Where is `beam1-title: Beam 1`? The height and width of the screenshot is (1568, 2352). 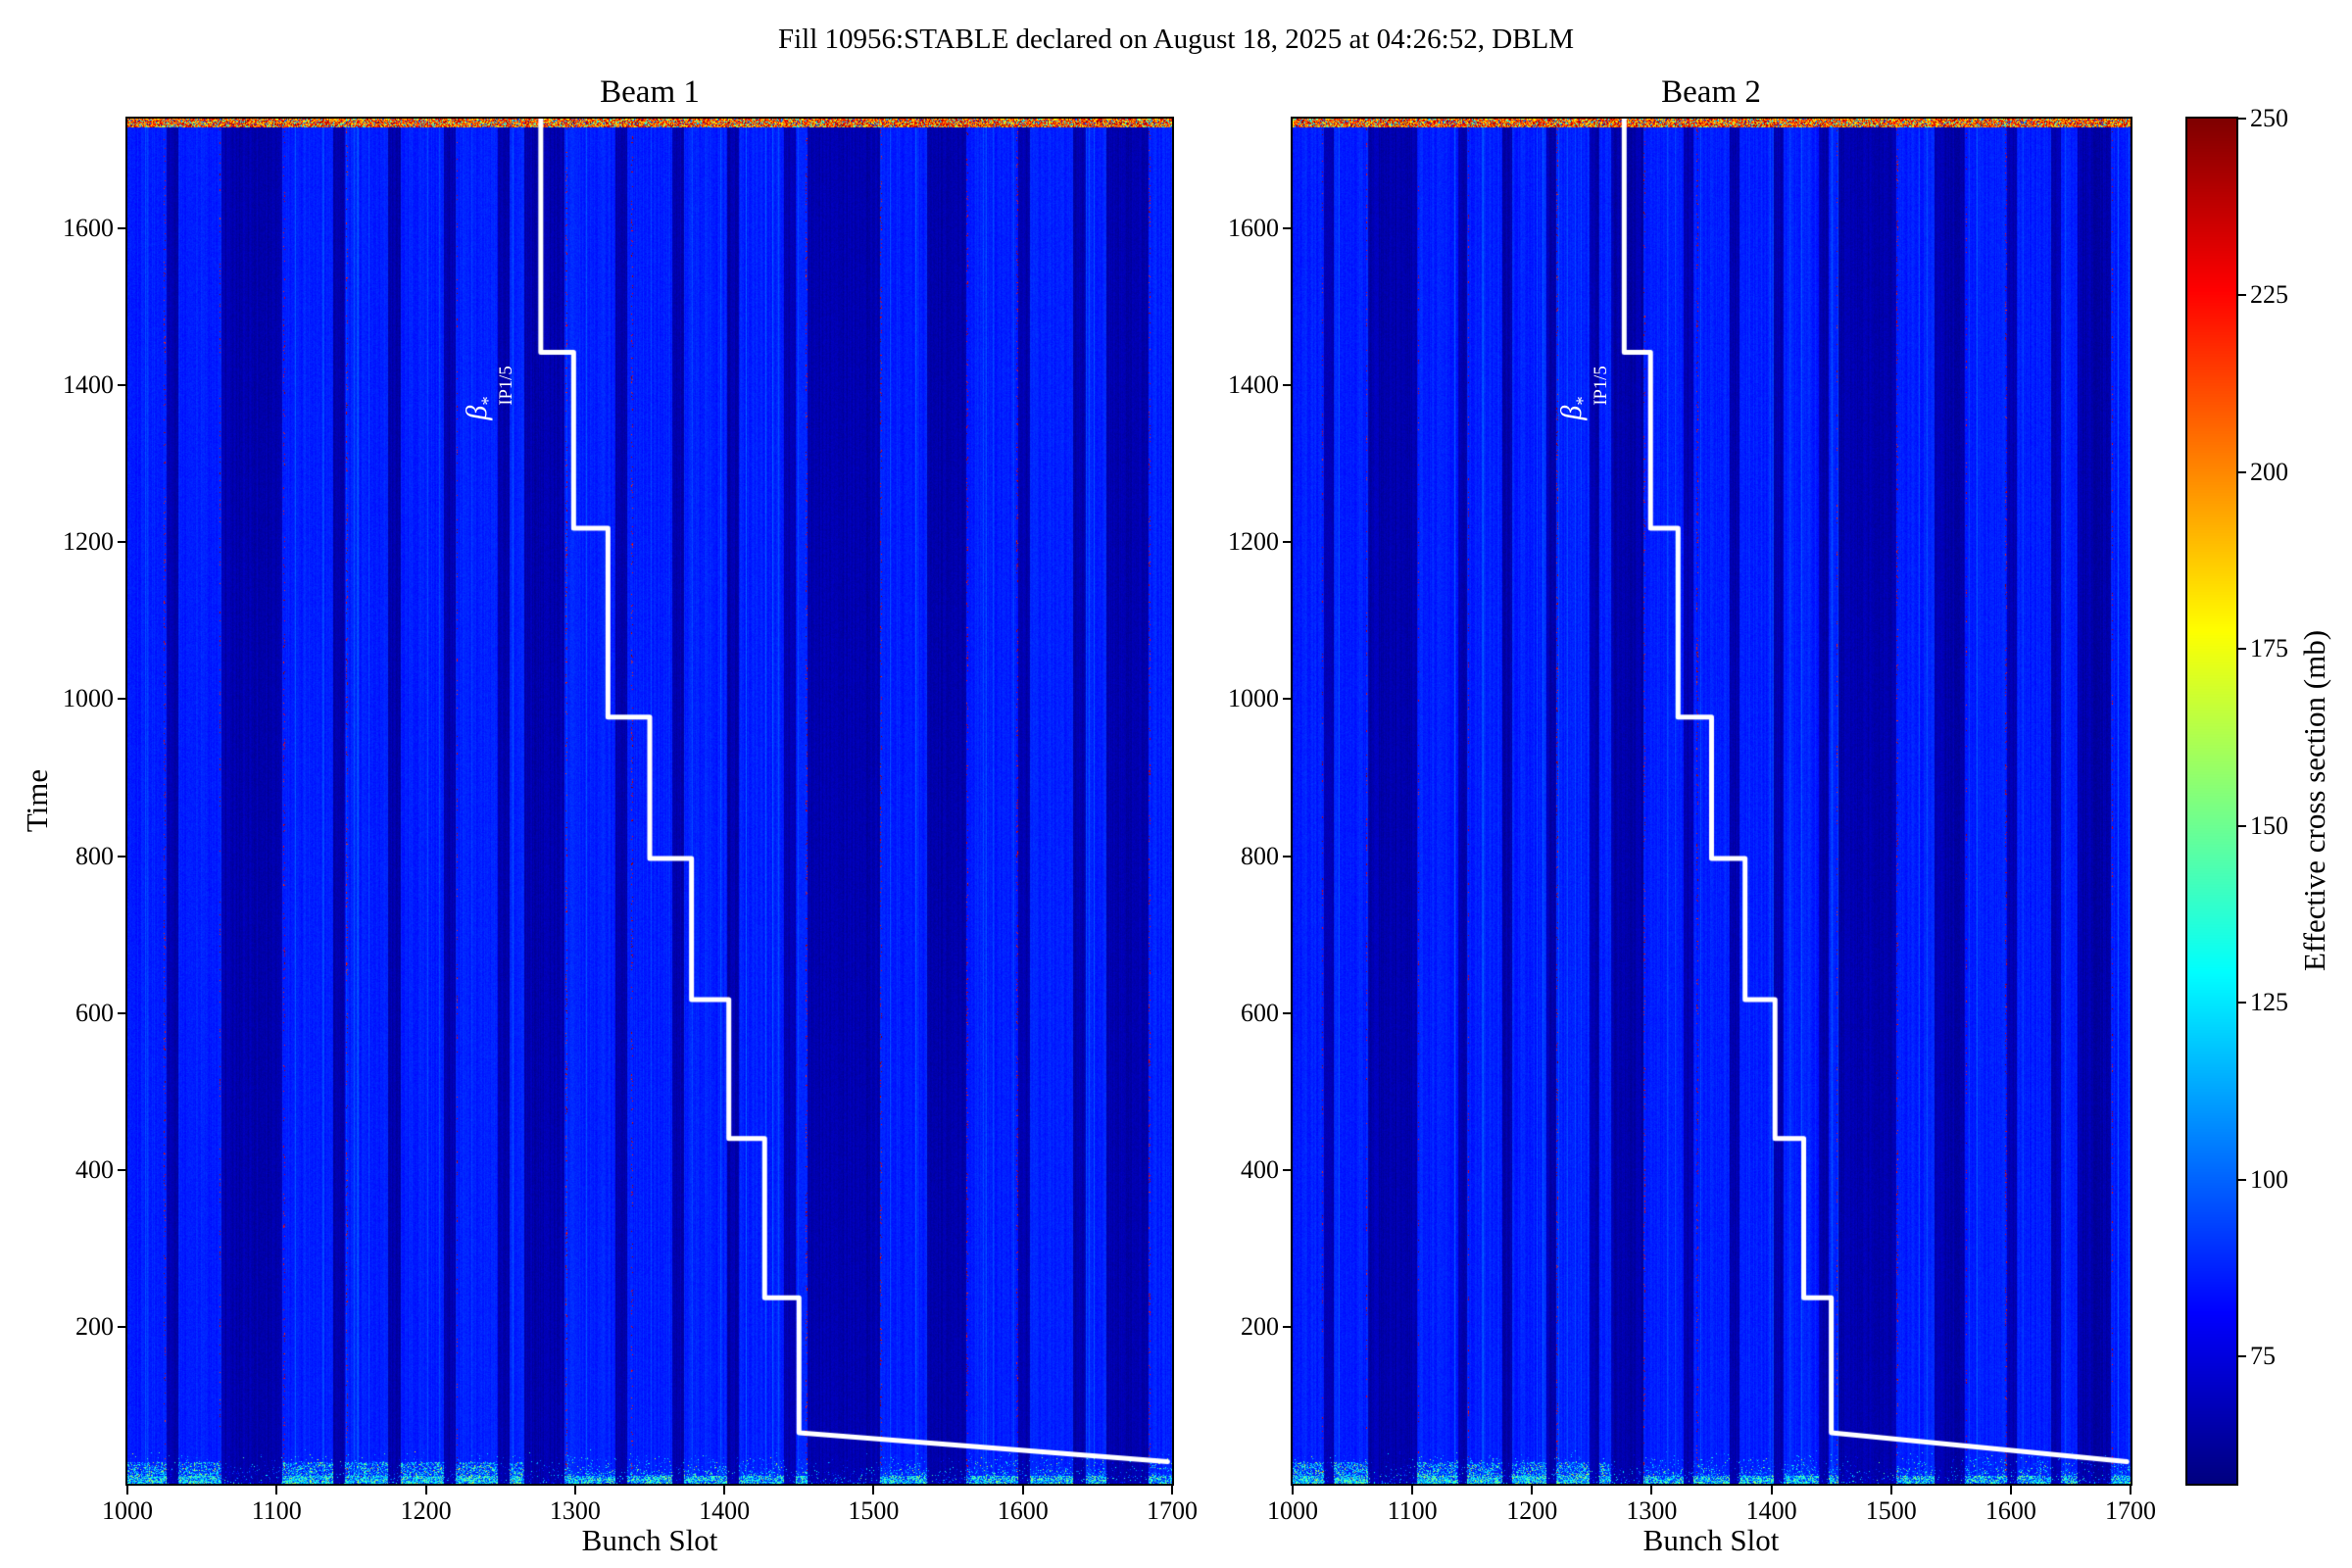 beam1-title: Beam 1 is located at coordinates (650, 92).